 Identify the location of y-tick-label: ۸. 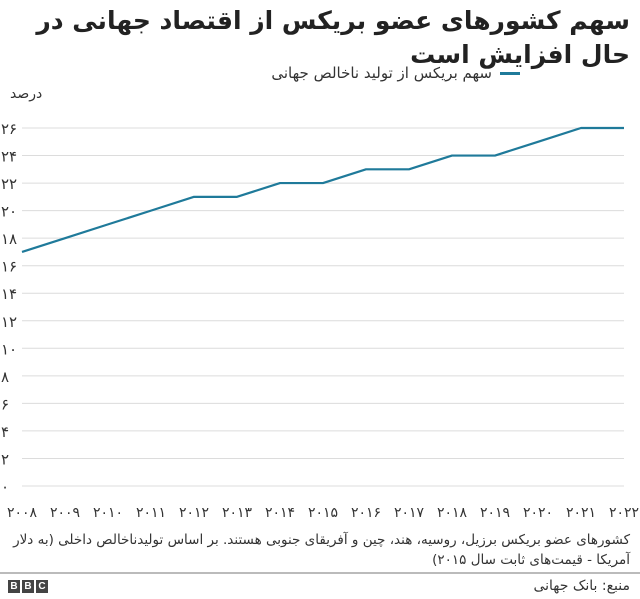
(5, 377).